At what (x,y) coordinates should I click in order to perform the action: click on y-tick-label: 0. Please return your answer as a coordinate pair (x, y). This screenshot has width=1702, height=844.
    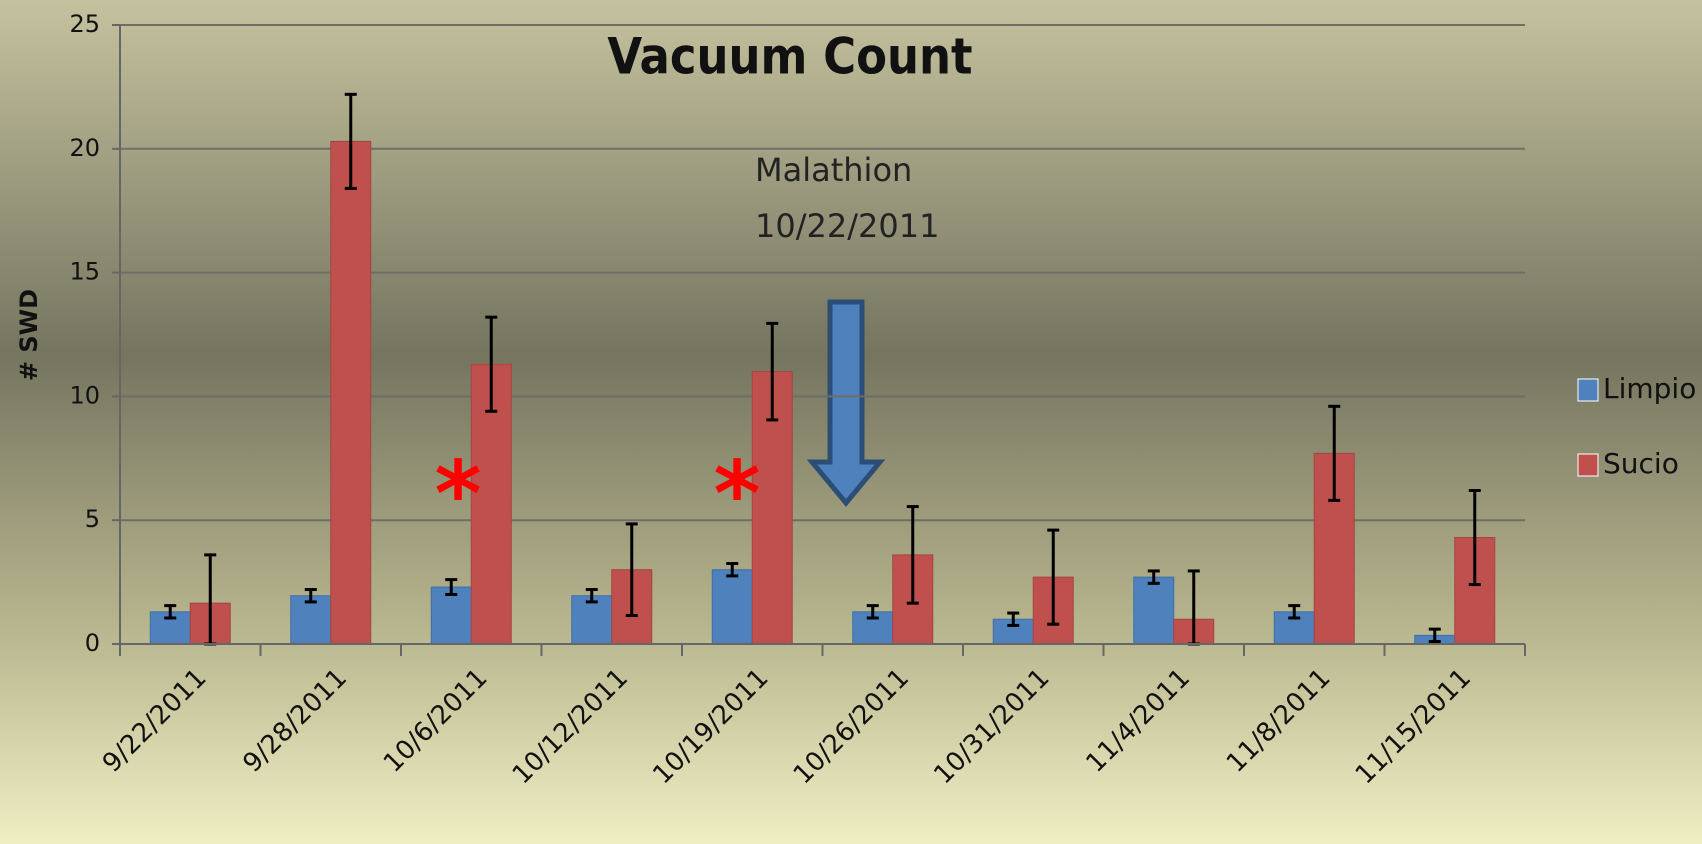
    Looking at the image, I should click on (92, 643).